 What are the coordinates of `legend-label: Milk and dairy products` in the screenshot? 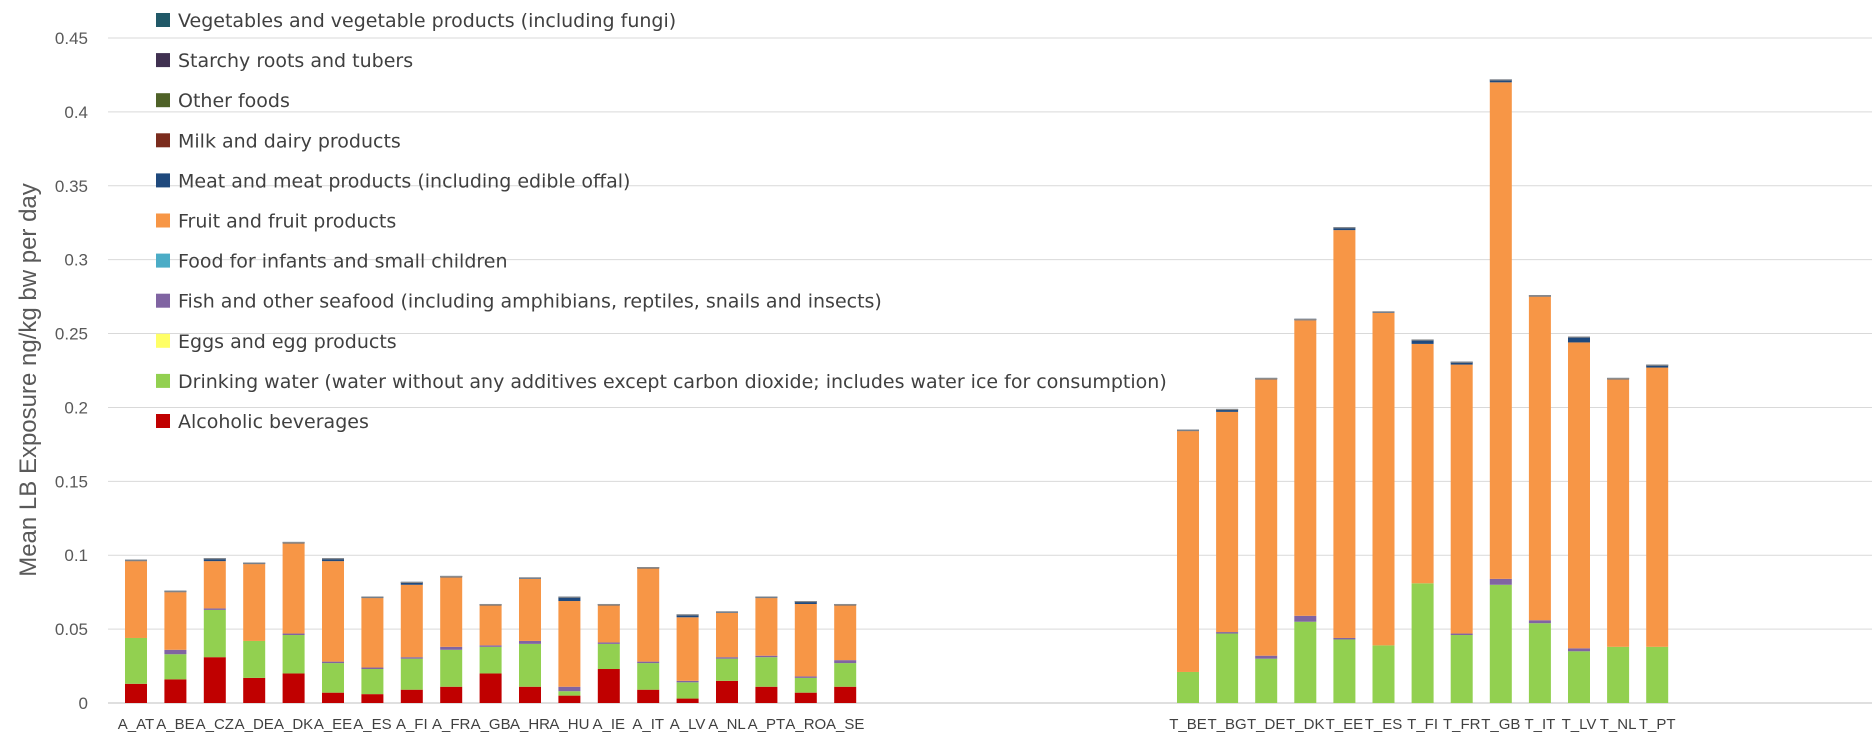 It's located at (289, 141).